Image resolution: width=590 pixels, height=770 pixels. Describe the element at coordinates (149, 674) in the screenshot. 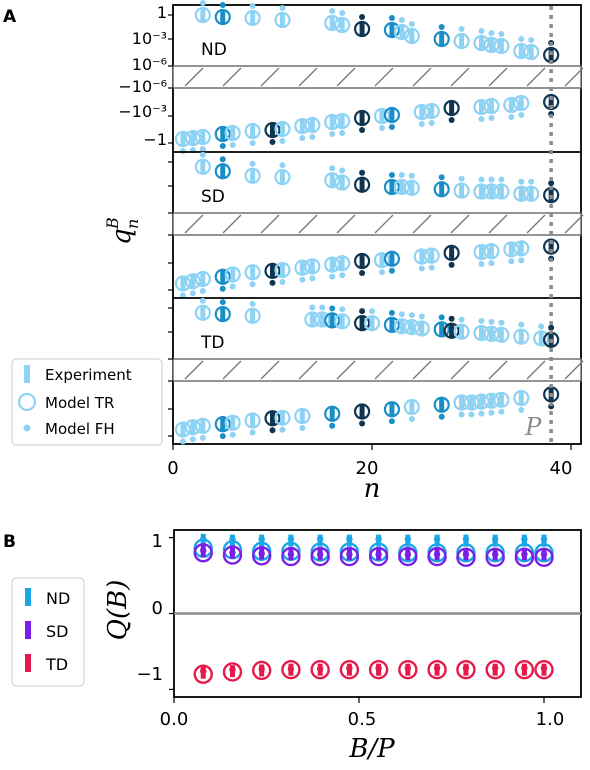

I see `ytick-b-neg1: −1` at that location.